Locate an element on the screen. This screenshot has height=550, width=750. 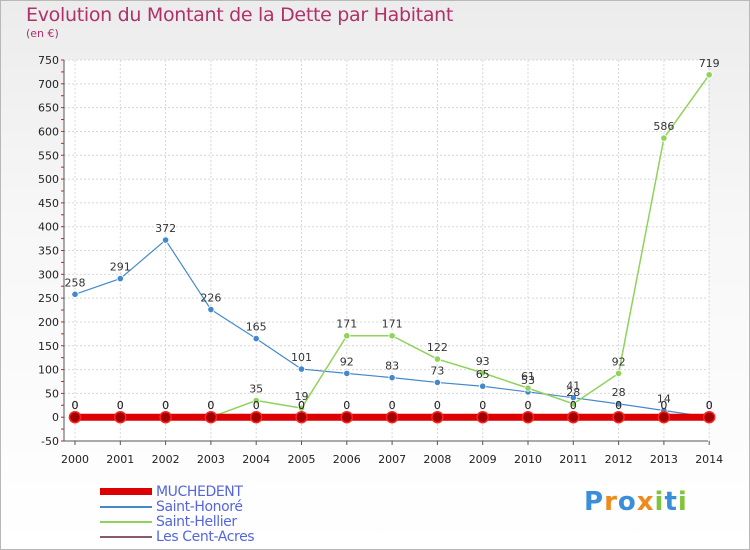
y-tick-label: 150 is located at coordinates (48, 346).